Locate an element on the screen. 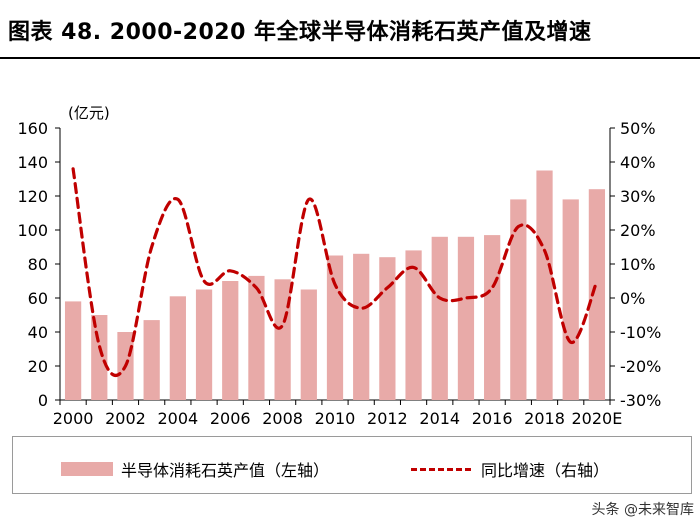  chart-title: 图表 48. 2000-2020 年全球半导体消耗石英产值及增速 is located at coordinates (300, 32).